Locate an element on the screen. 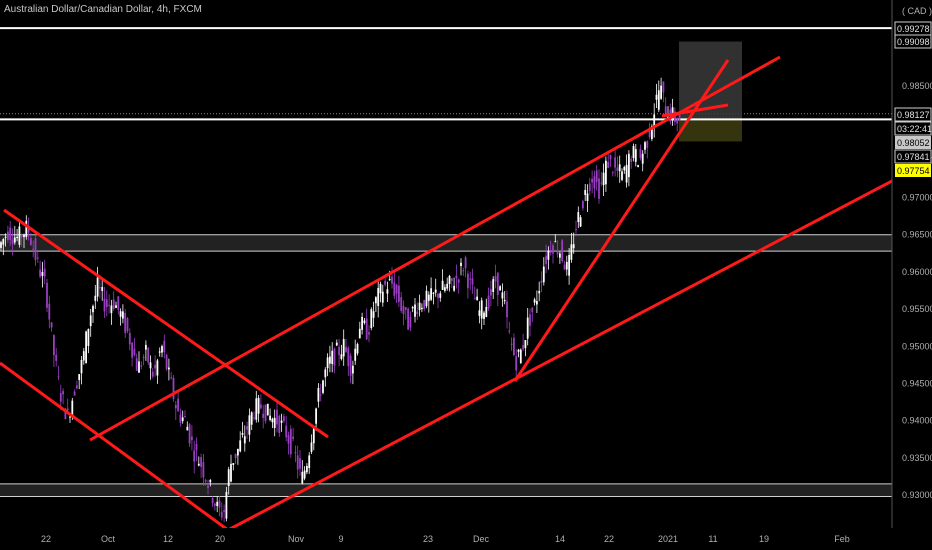 This screenshot has height=550, width=932. sr-zone is located at coordinates (446, 490).